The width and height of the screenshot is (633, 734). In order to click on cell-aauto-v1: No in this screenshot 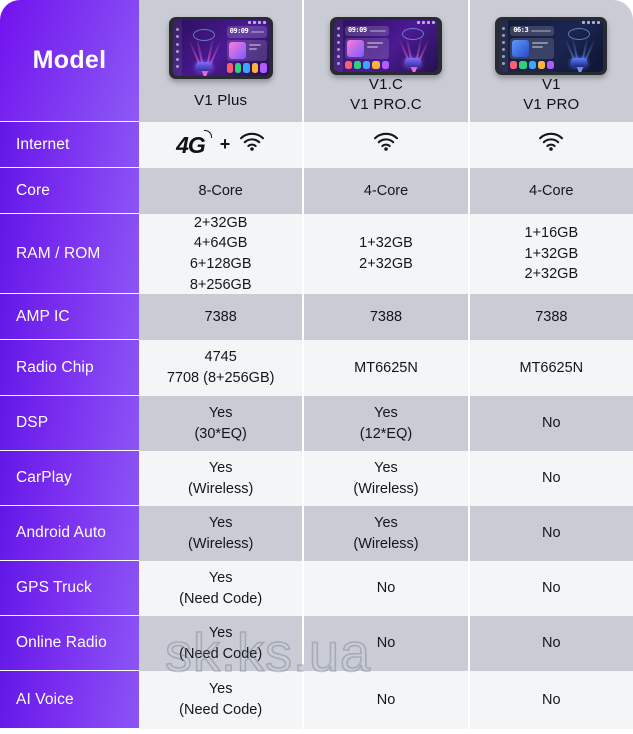, I will do `click(551, 533)`.